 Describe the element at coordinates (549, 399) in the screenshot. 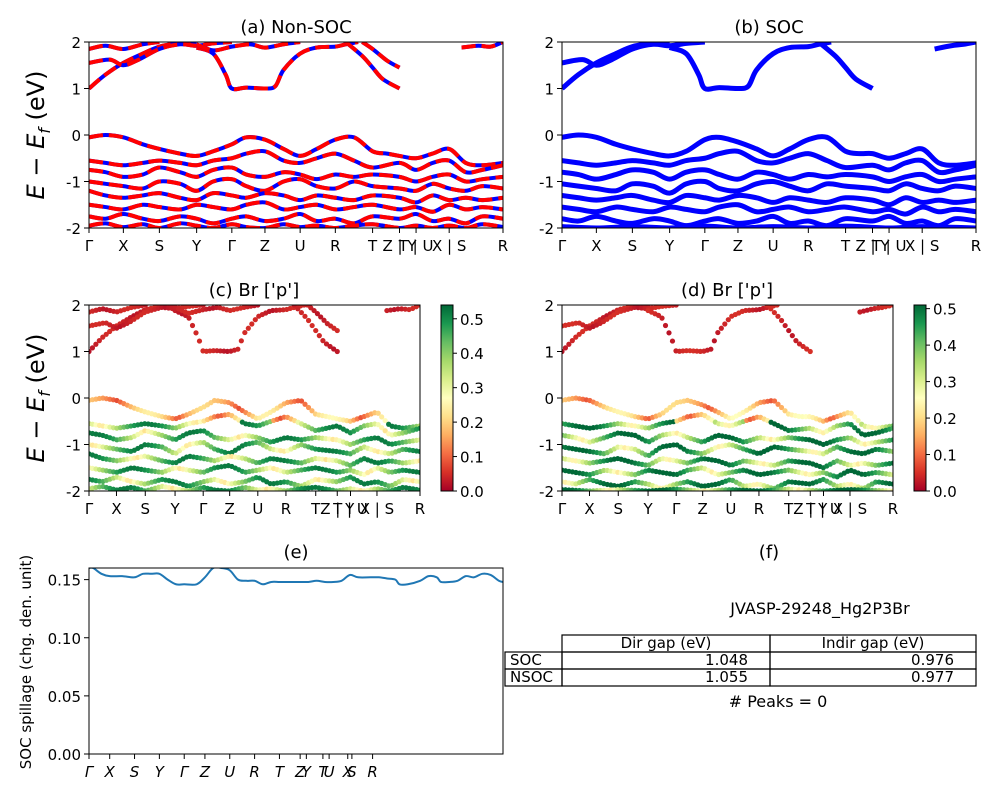

I see `y-tick-label-d: 0` at that location.